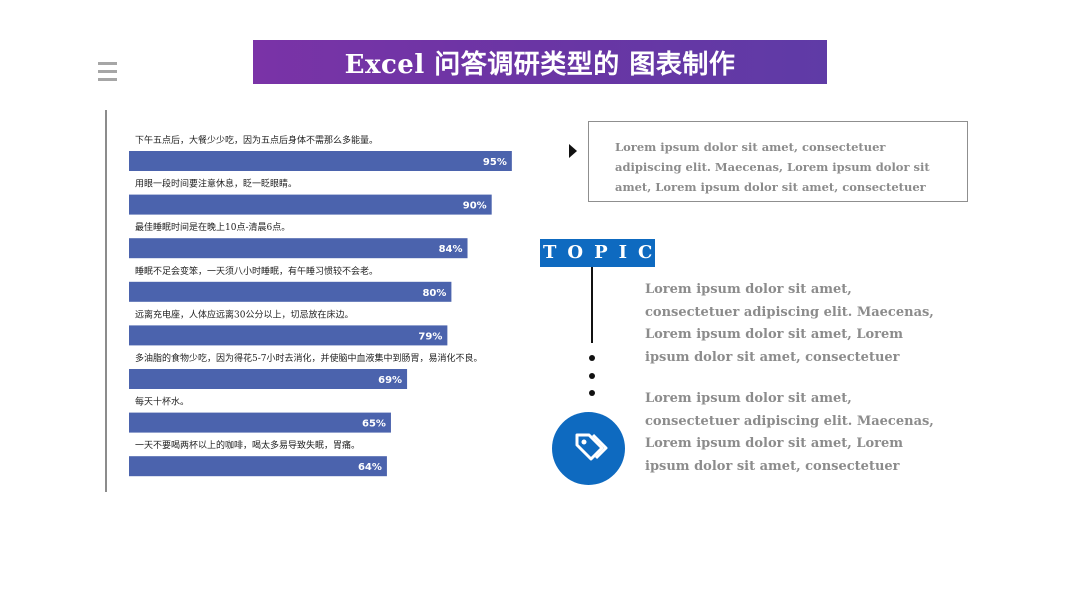 Image resolution: width=1080 pixels, height=607 pixels. What do you see at coordinates (591, 446) in the screenshot?
I see `tag-icon` at bounding box center [591, 446].